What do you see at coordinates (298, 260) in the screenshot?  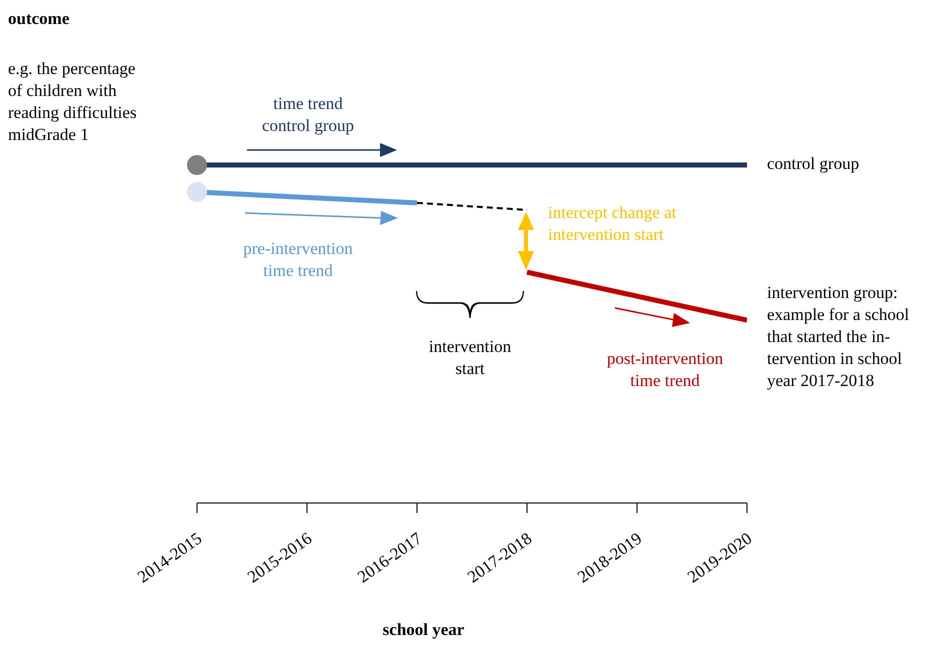 I see `annotation: pre-intervention time trend` at bounding box center [298, 260].